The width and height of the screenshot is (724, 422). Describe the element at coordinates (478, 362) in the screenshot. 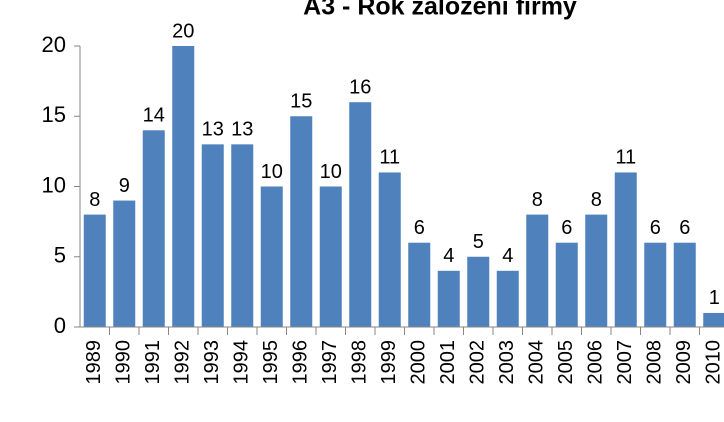

I see `x-tick-label: 2002` at that location.